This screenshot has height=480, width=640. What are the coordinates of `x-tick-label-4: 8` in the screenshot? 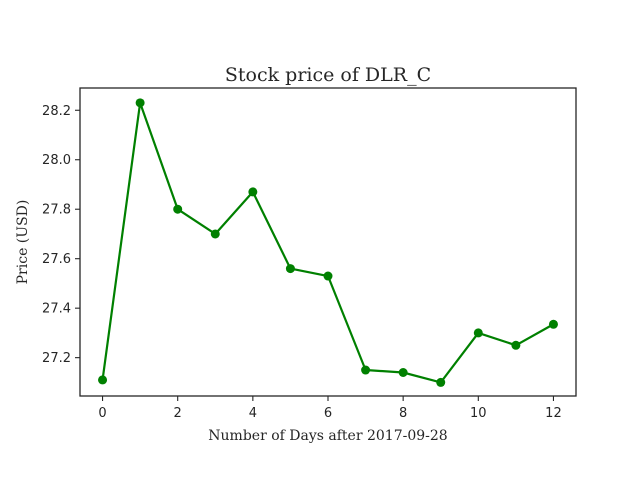 It's located at (403, 413).